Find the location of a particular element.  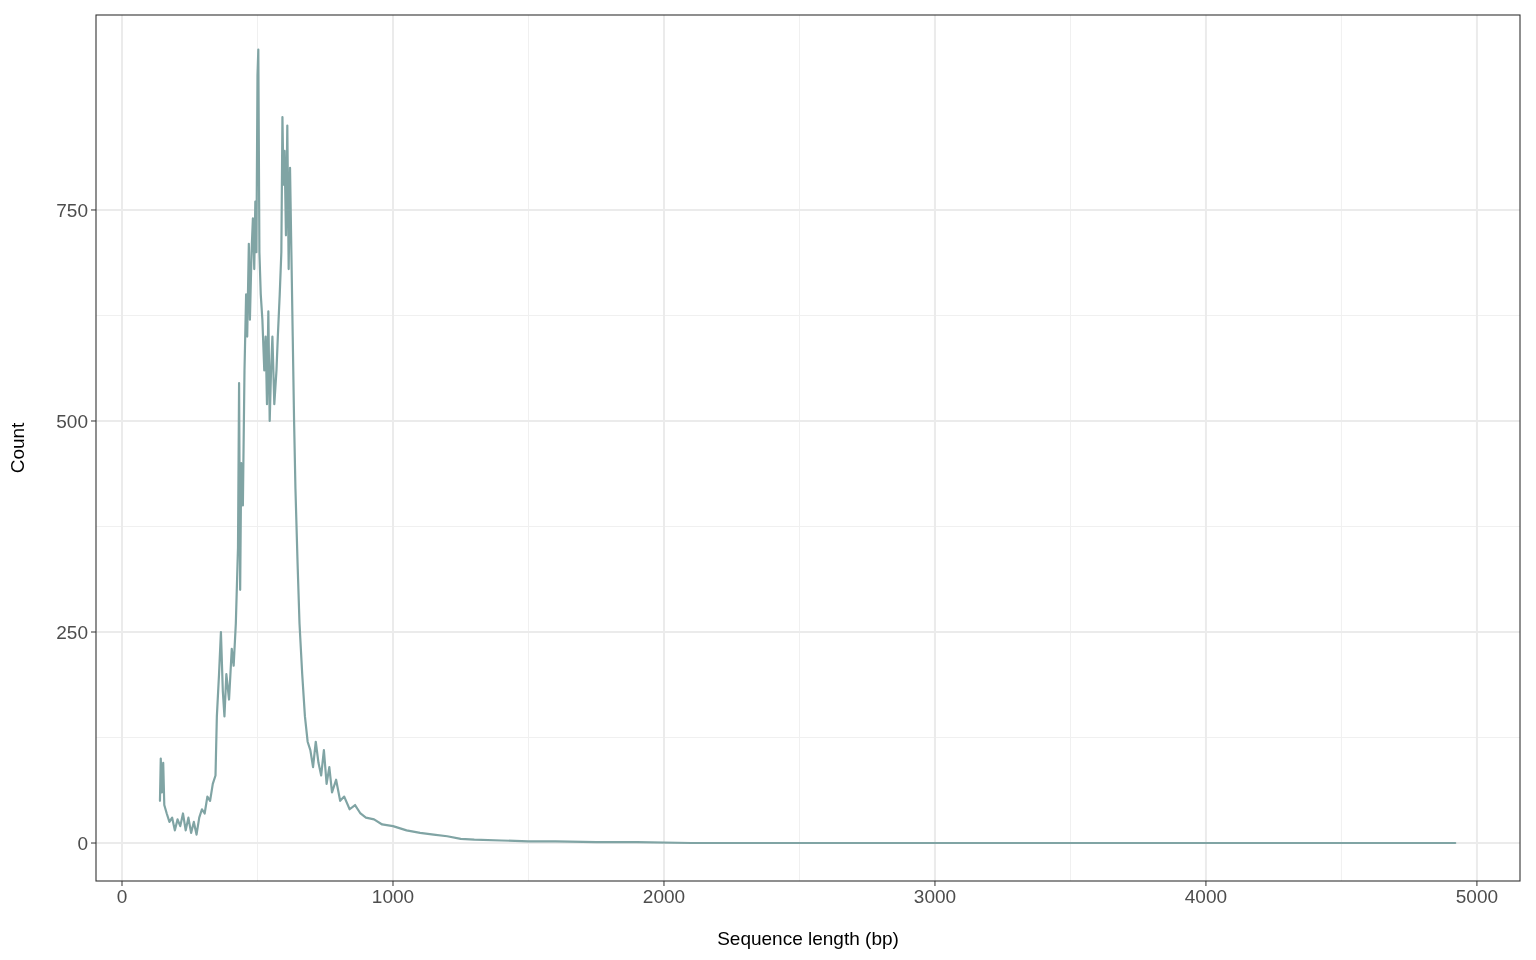

y-axis-title: Count is located at coordinates (17, 447).